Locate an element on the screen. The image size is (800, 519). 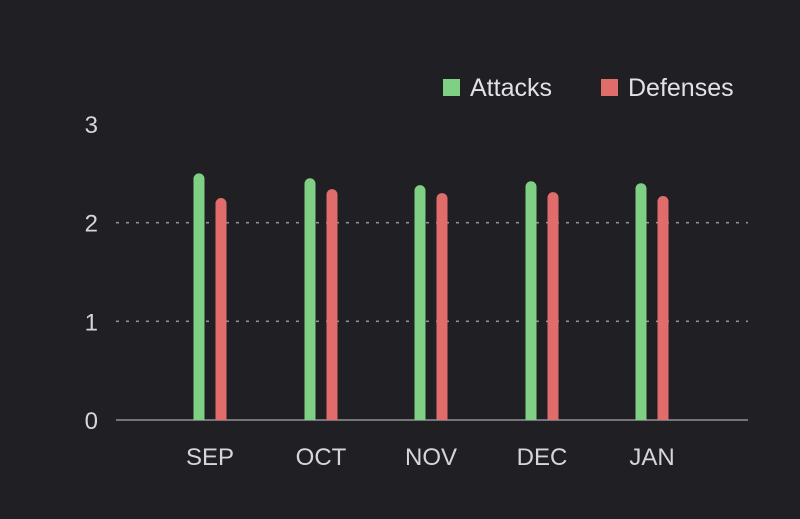
bar-defenses-jan is located at coordinates (663, 308).